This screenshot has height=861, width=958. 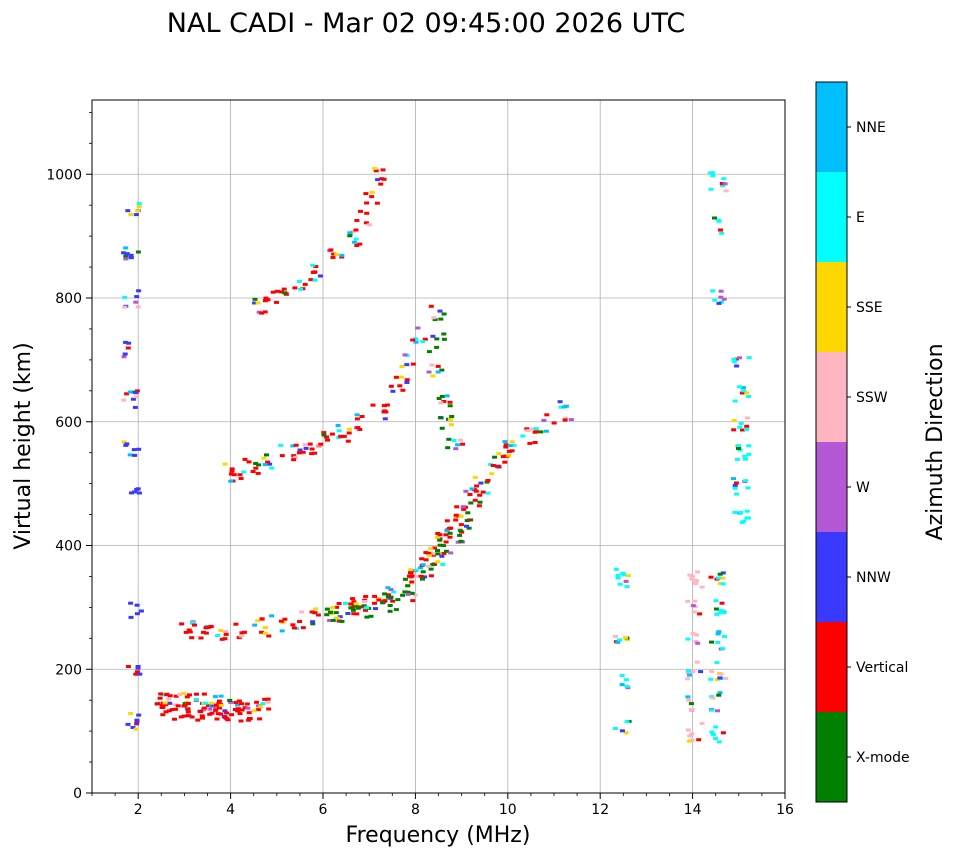 I want to click on x-tick-label: 14, so click(x=693, y=810).